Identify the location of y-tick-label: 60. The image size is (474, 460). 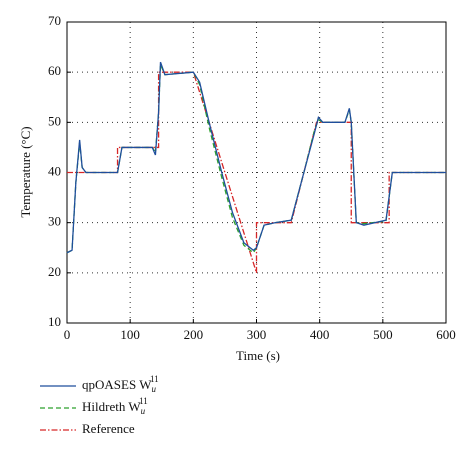
(54, 70).